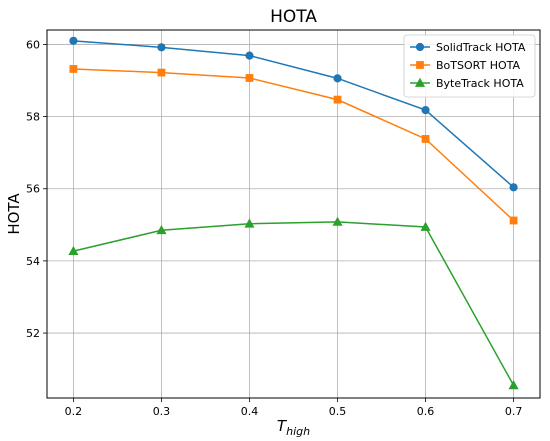 The image size is (550, 441). I want to click on x-tick-label: 0.5, so click(338, 411).